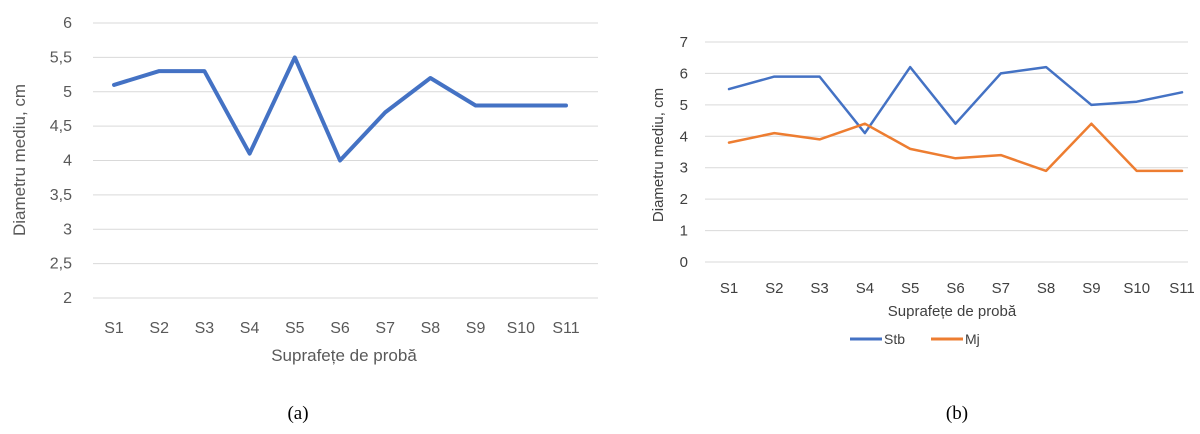 The image size is (1200, 434). What do you see at coordinates (684, 152) in the screenshot?
I see `y-tick-labels: 0 1 2 3 4 5 6 7` at bounding box center [684, 152].